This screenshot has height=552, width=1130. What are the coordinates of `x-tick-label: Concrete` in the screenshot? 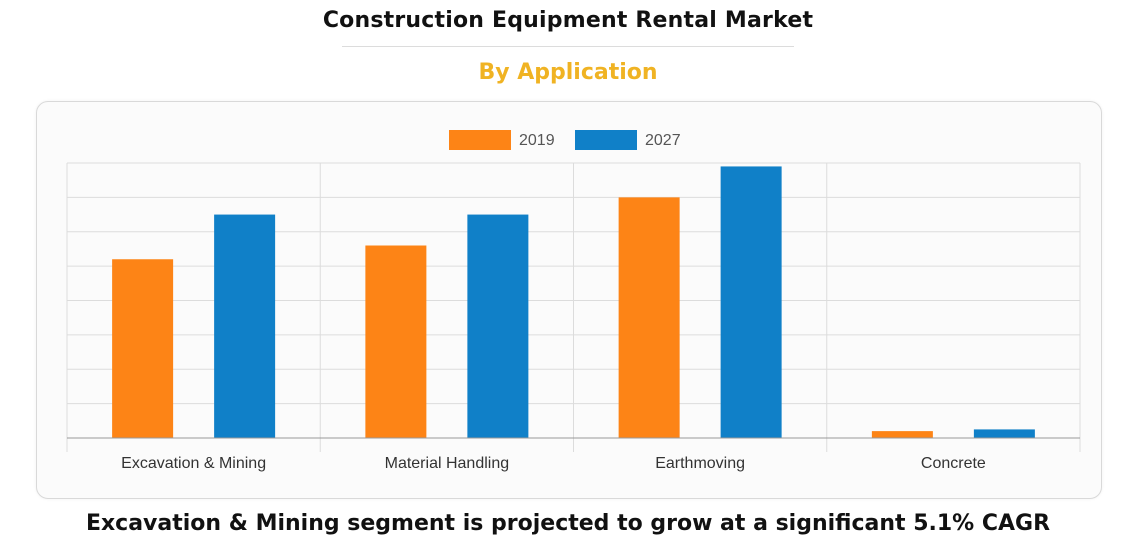 It's located at (953, 463).